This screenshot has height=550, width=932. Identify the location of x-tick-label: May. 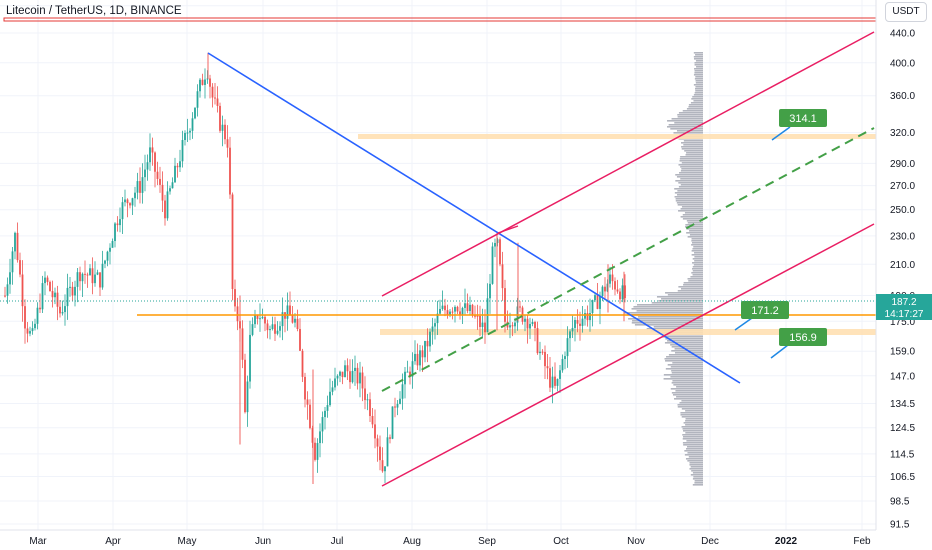
(187, 541).